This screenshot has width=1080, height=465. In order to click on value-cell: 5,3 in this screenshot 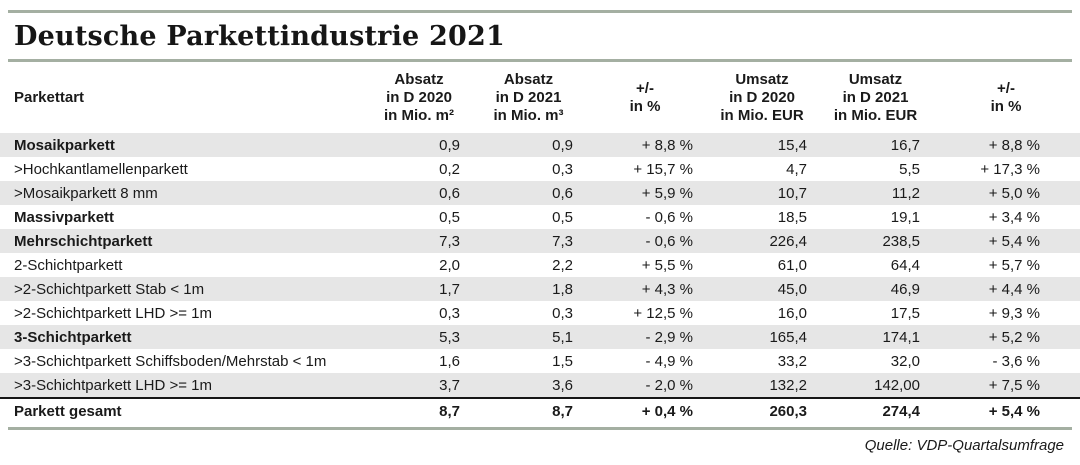, I will do `click(449, 337)`.